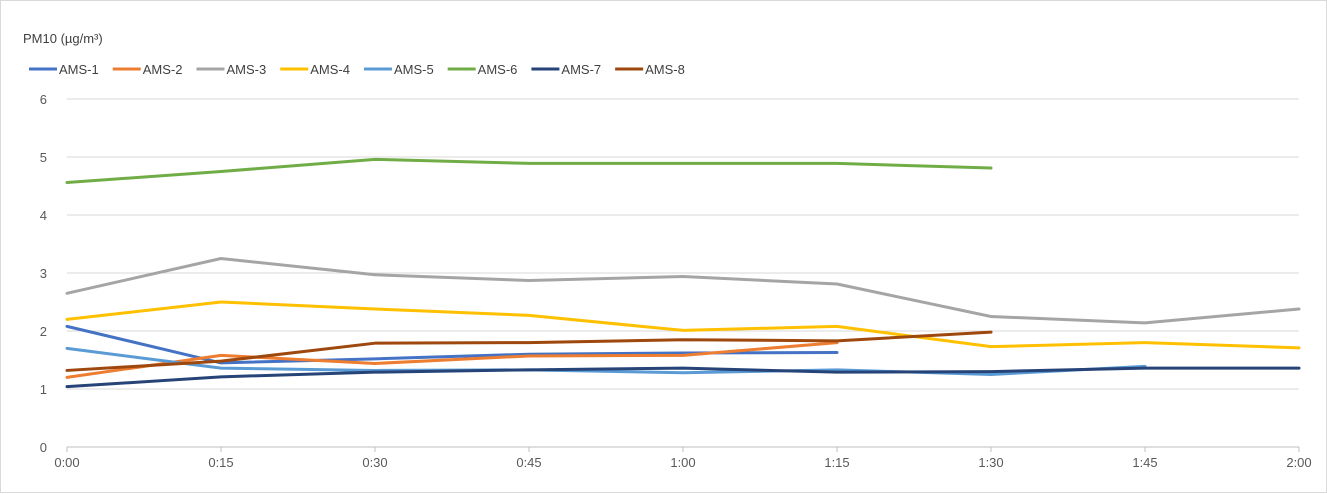  Describe the element at coordinates (220, 462) in the screenshot. I see `x-tick-label: 0:15` at that location.